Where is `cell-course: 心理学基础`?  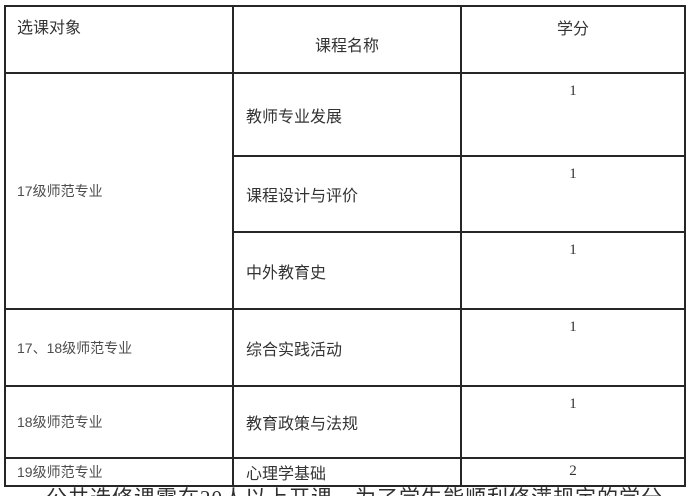 cell-course: 心理学基础 is located at coordinates (347, 472).